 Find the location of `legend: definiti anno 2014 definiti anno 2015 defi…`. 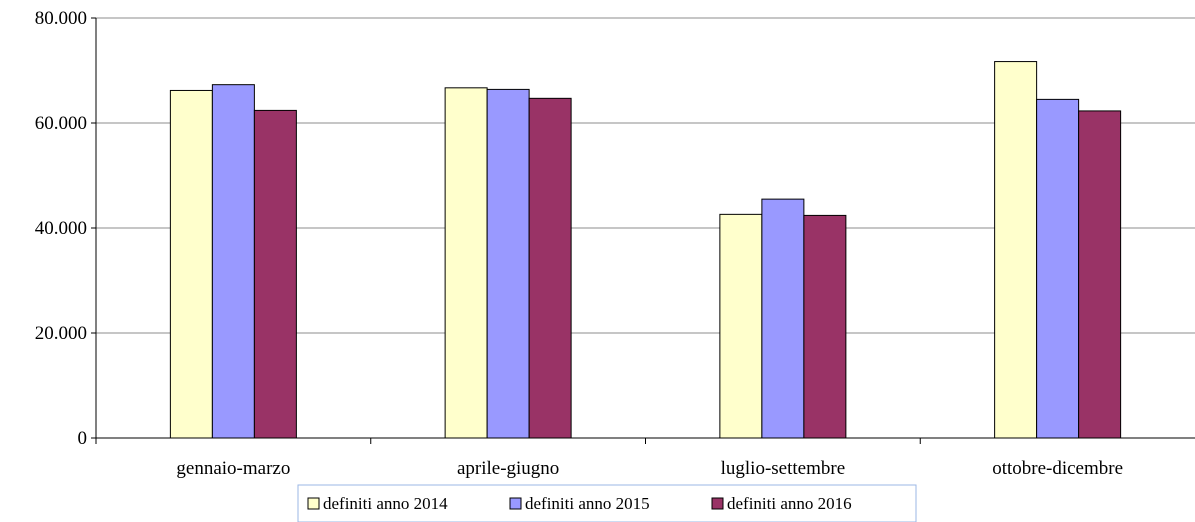

legend: definiti anno 2014 definiti anno 2015 defi… is located at coordinates (607, 503).